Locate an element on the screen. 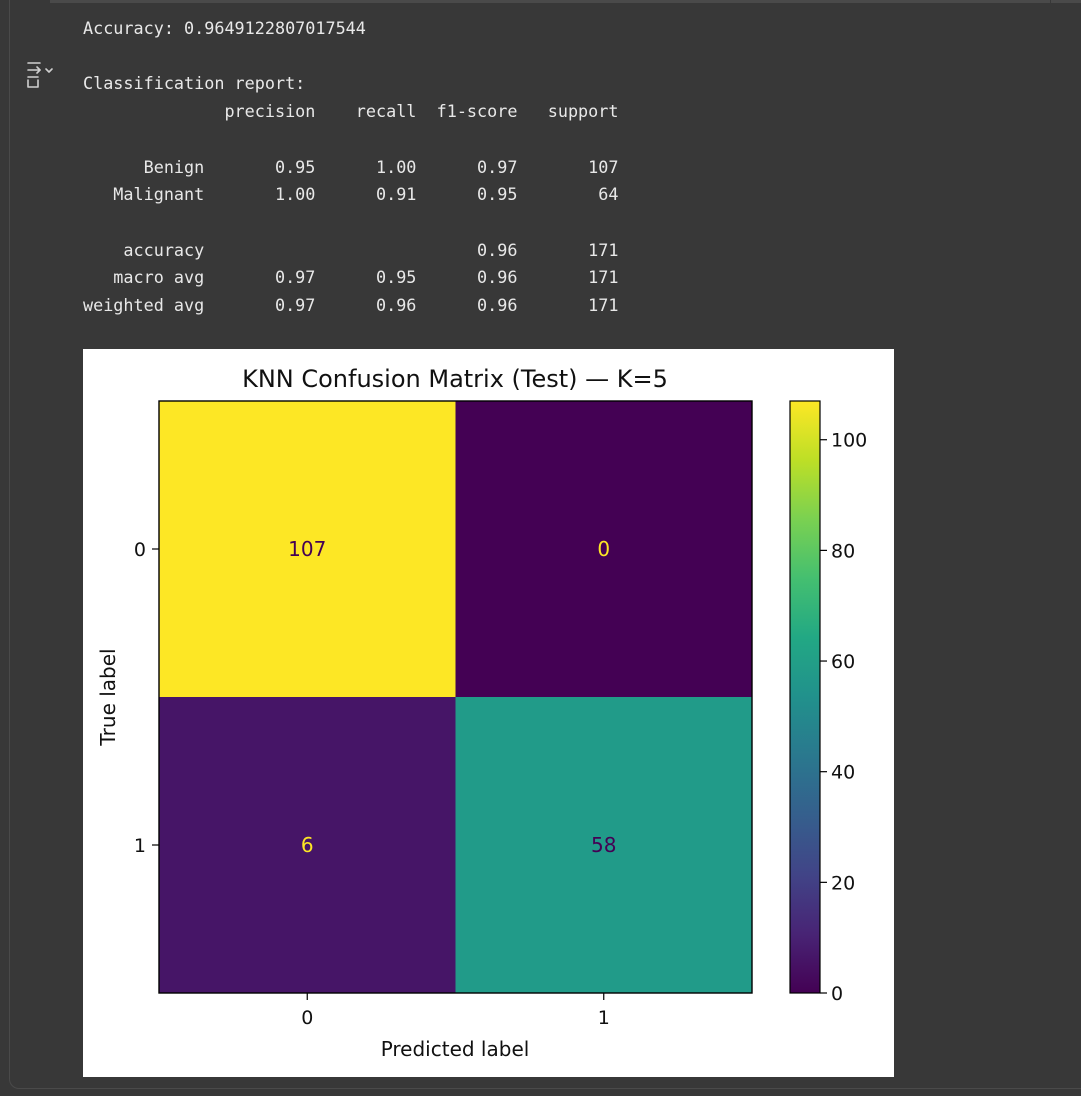 The width and height of the screenshot is (1081, 1096). colorbar-tick-label: 80 is located at coordinates (843, 551).